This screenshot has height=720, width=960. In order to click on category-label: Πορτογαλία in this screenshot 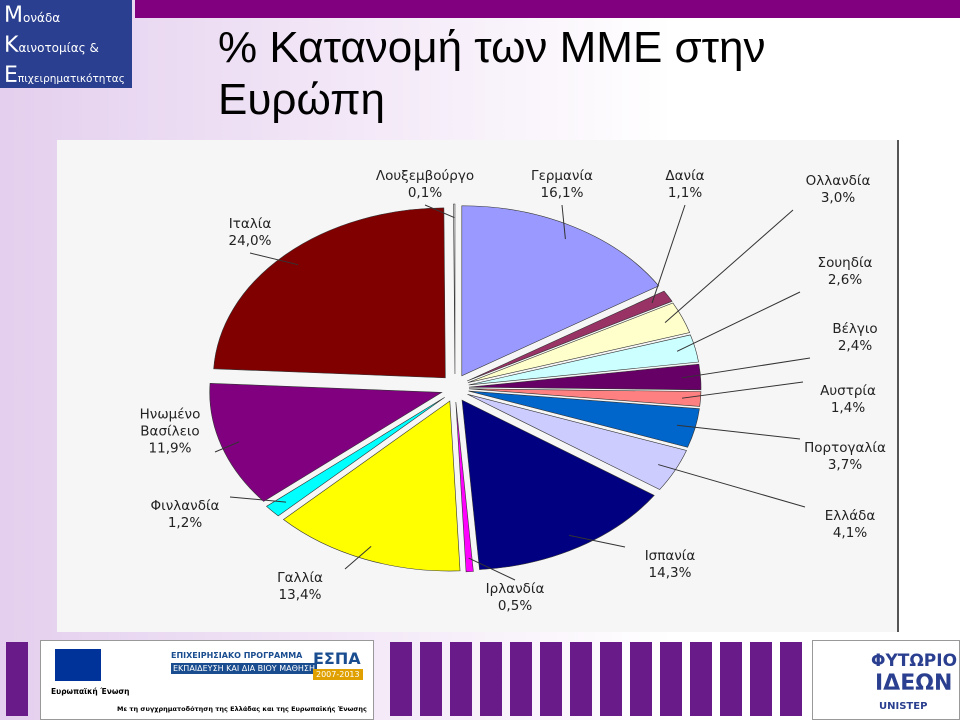, I will do `click(845, 448)`.